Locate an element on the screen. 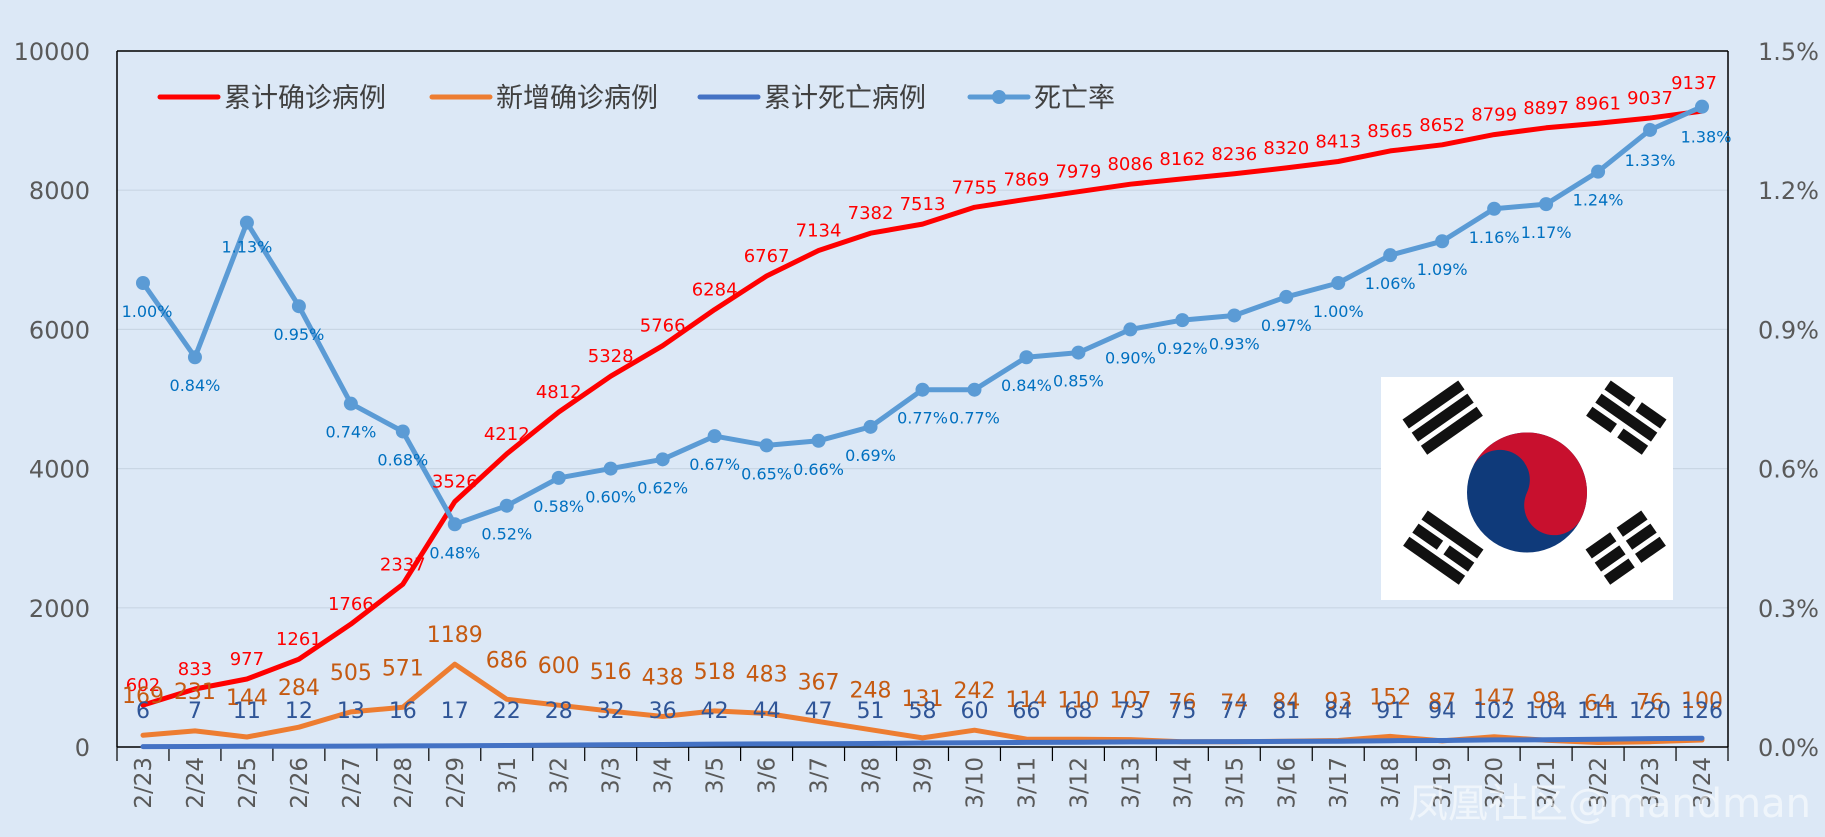 The height and width of the screenshot is (837, 1825). deaths-label: 17 is located at coordinates (455, 711).